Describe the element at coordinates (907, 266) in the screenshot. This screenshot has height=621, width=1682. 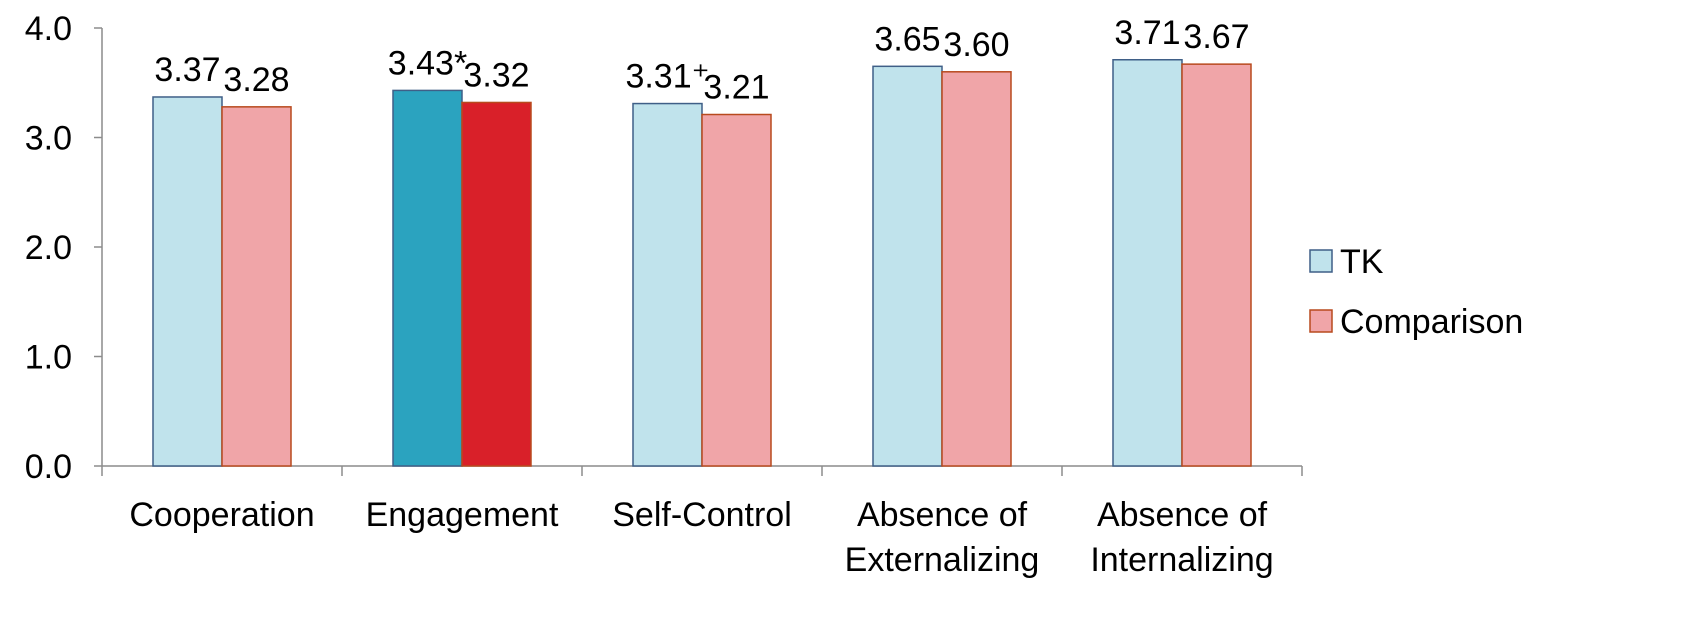
I see `bar-tk-absence-of-externalizing` at that location.